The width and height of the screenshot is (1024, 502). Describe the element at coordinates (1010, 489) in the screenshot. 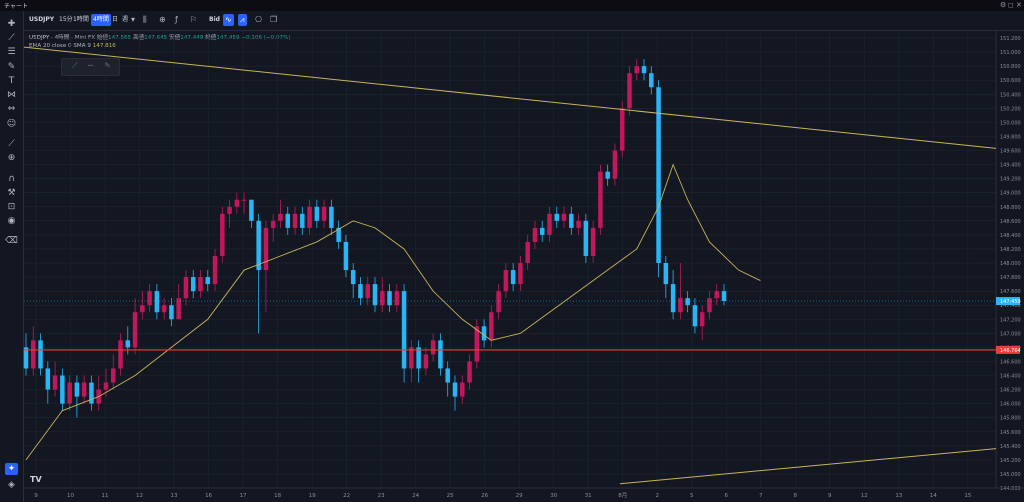

I see `y-tick-label: 144.800` at that location.